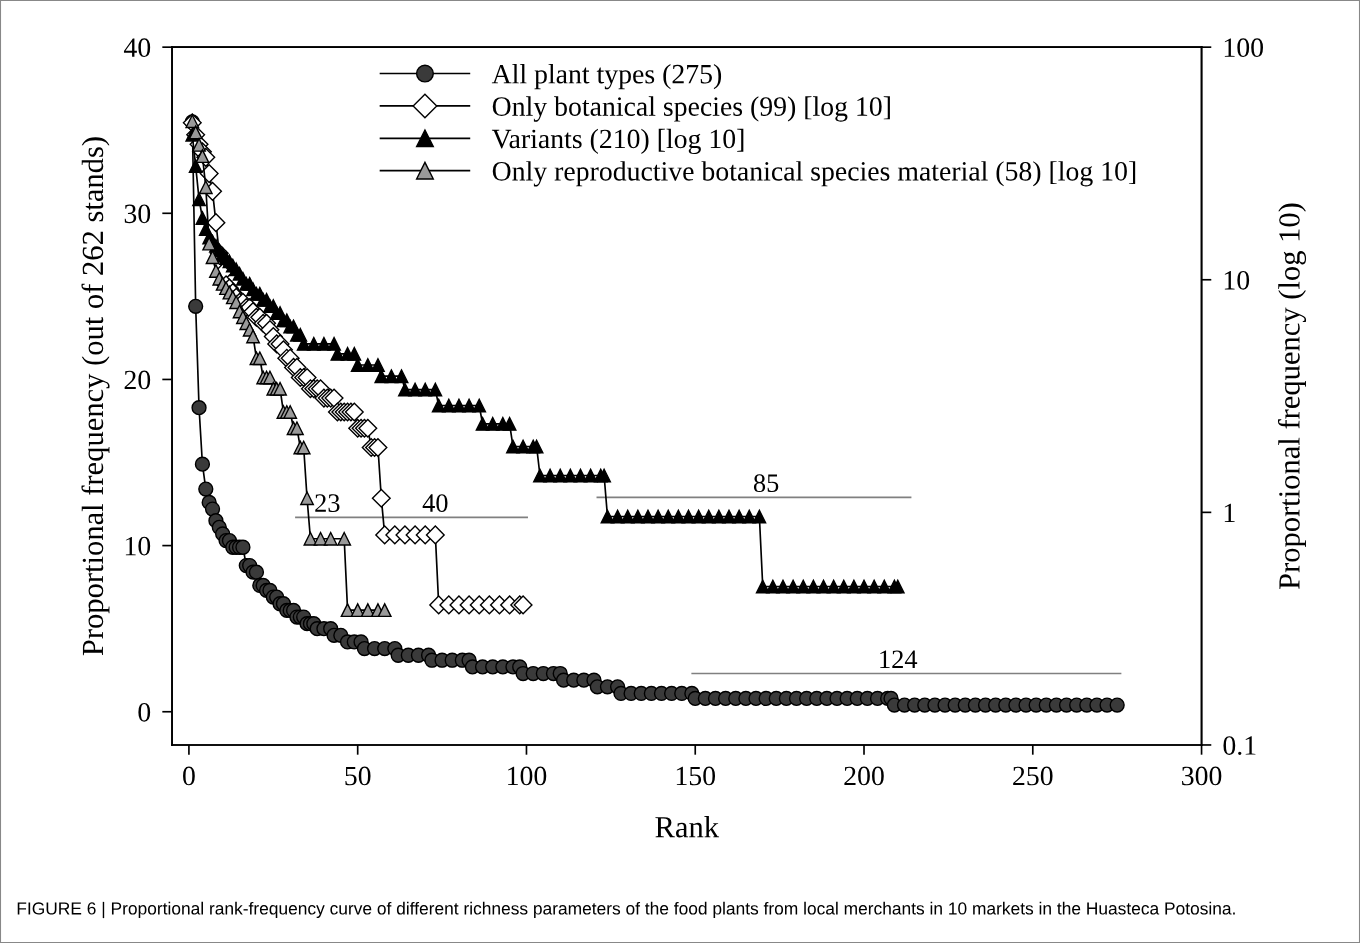 Image resolution: width=1360 pixels, height=943 pixels. I want to click on x-axis-title: Rank, so click(687, 826).